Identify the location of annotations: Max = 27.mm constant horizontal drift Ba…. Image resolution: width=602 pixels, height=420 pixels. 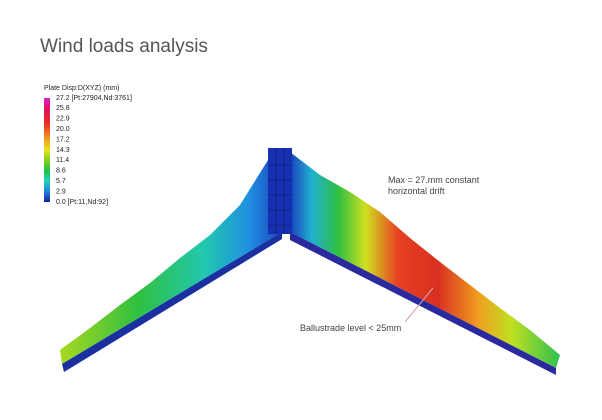
(390, 254).